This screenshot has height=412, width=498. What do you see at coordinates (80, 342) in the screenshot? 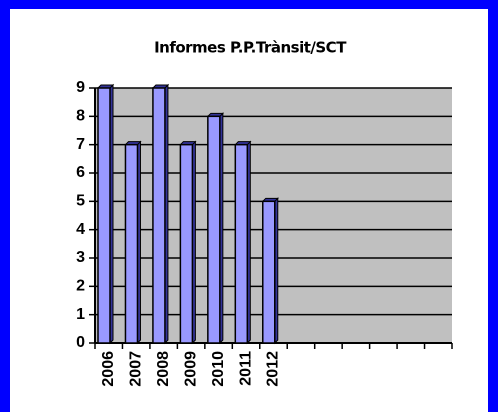
I see `y-tick-label: 0` at bounding box center [80, 342].